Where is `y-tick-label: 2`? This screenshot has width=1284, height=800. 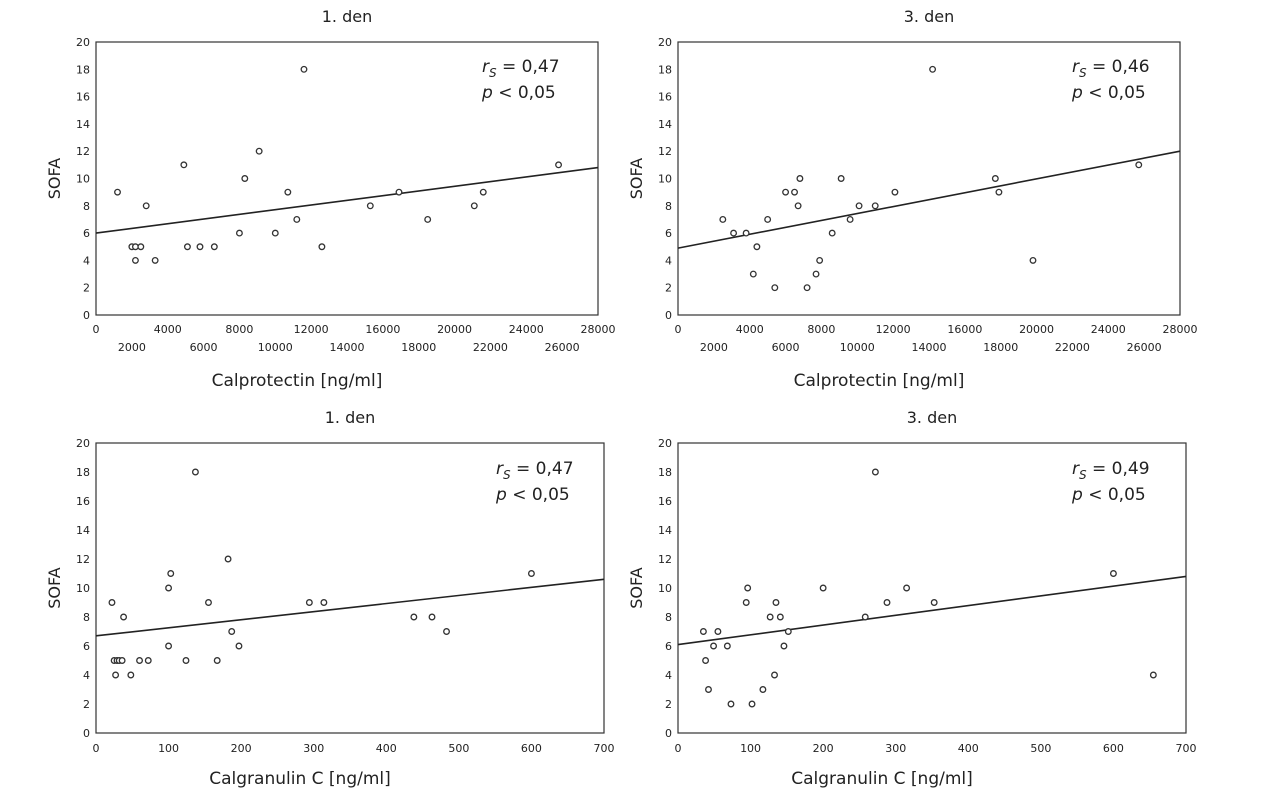
y-tick-label: 2 is located at coordinates (668, 288).